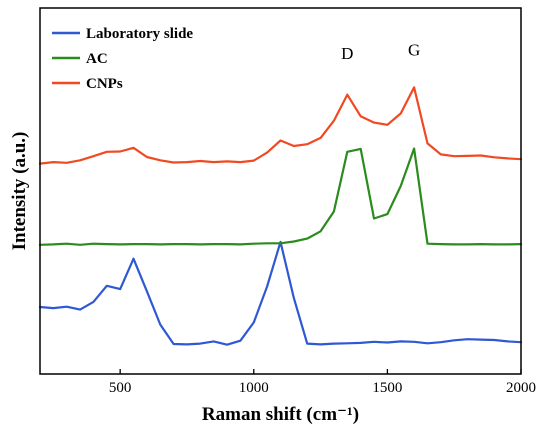 Image resolution: width=550 pixels, height=437 pixels. I want to click on x-tick-label: 2000, so click(521, 388).